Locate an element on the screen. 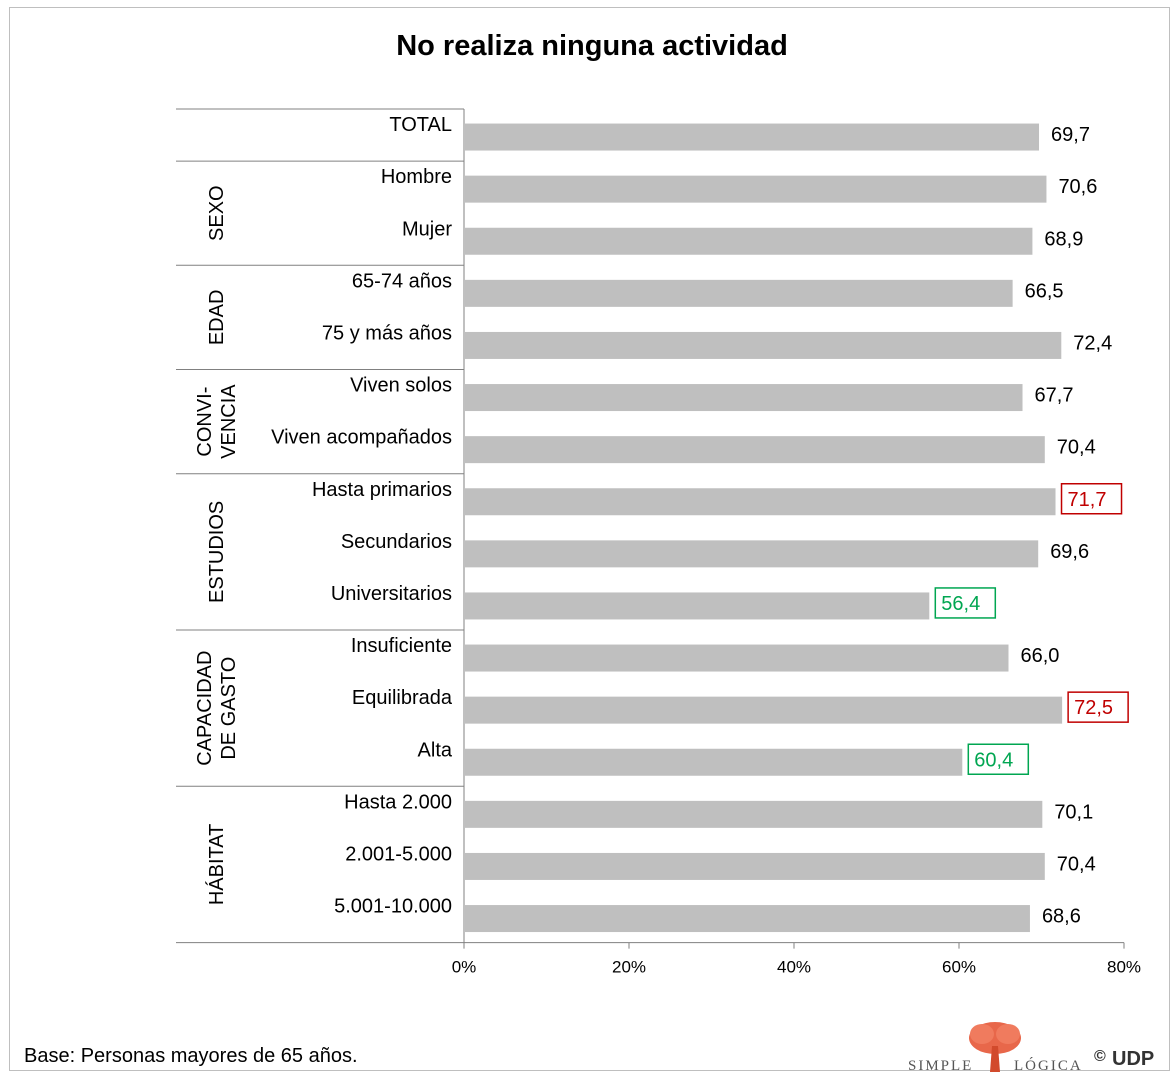 The height and width of the screenshot is (1075, 1174). category-label: Hasta 2.000 is located at coordinates (398, 802).